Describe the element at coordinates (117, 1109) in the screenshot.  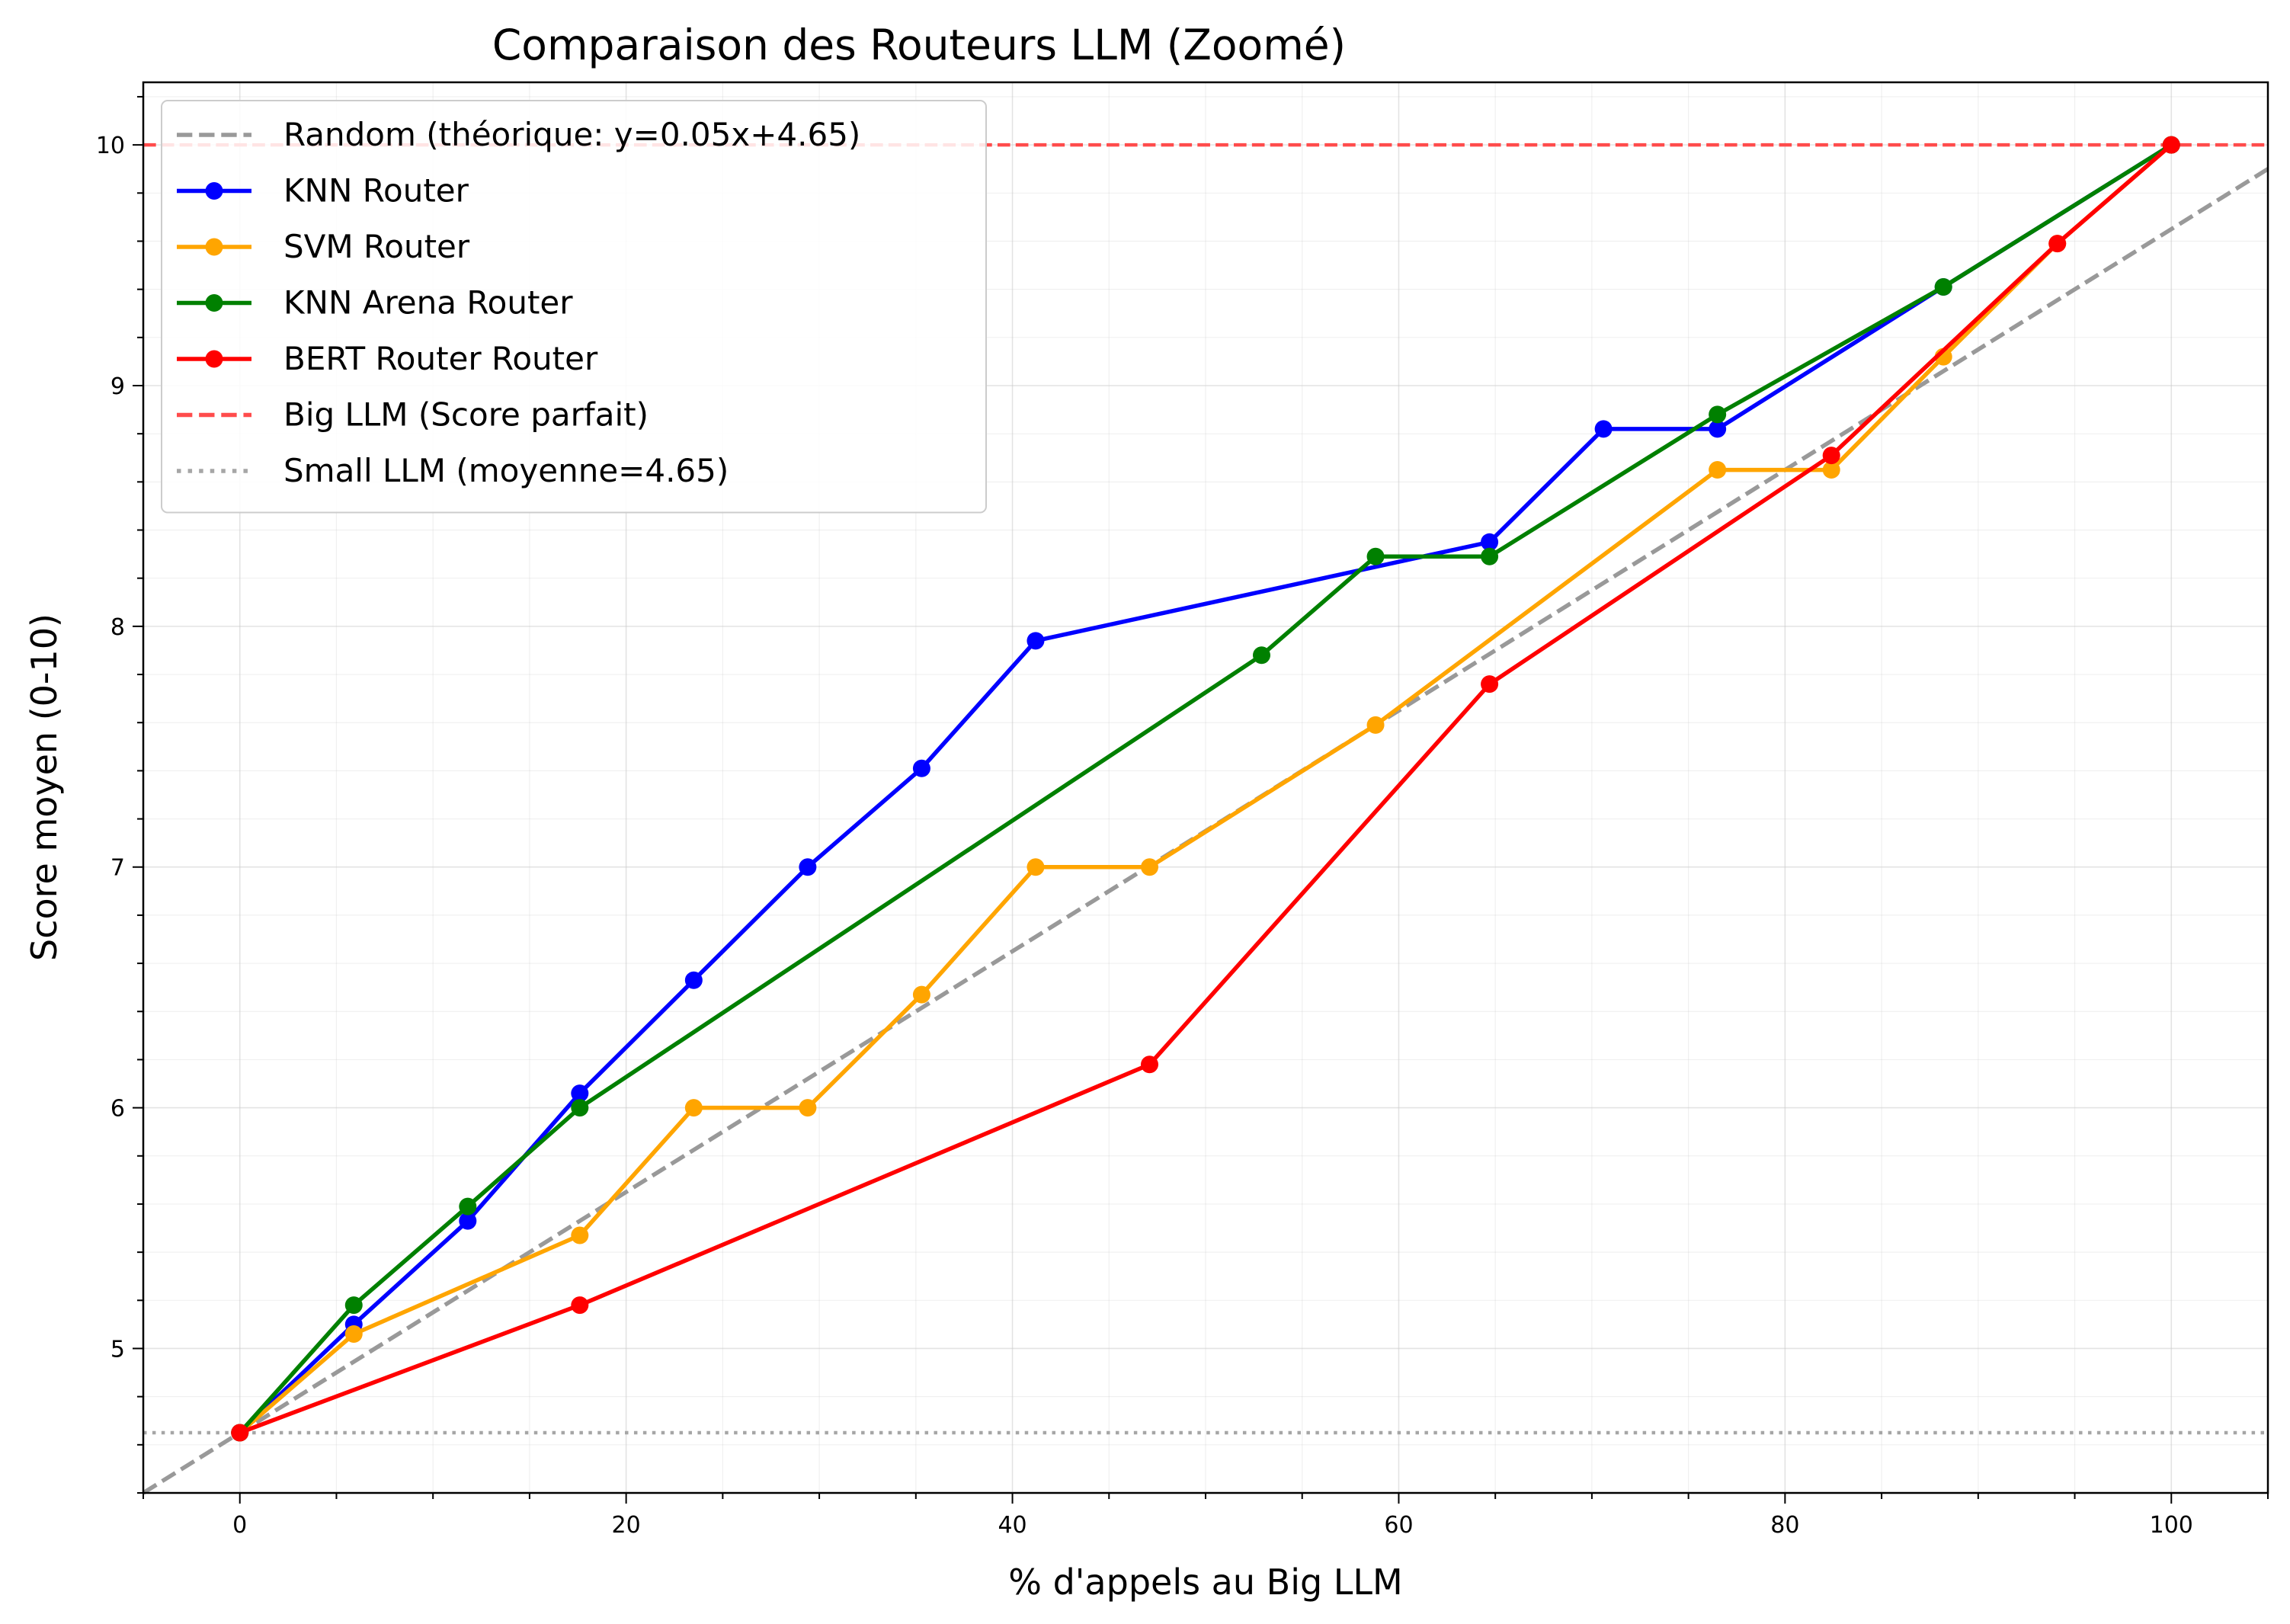
I see `y-tick-label: 6` at that location.